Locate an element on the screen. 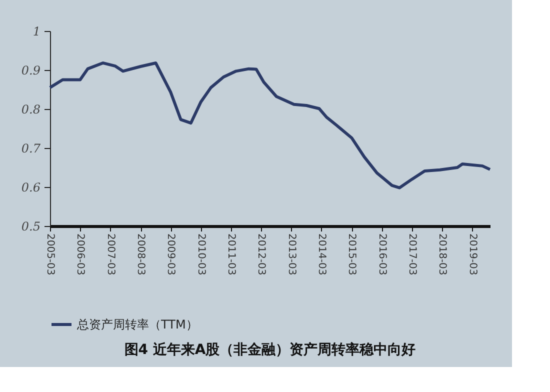 The width and height of the screenshot is (550, 392). x-tick-label: 2007-03 is located at coordinates (110, 255).